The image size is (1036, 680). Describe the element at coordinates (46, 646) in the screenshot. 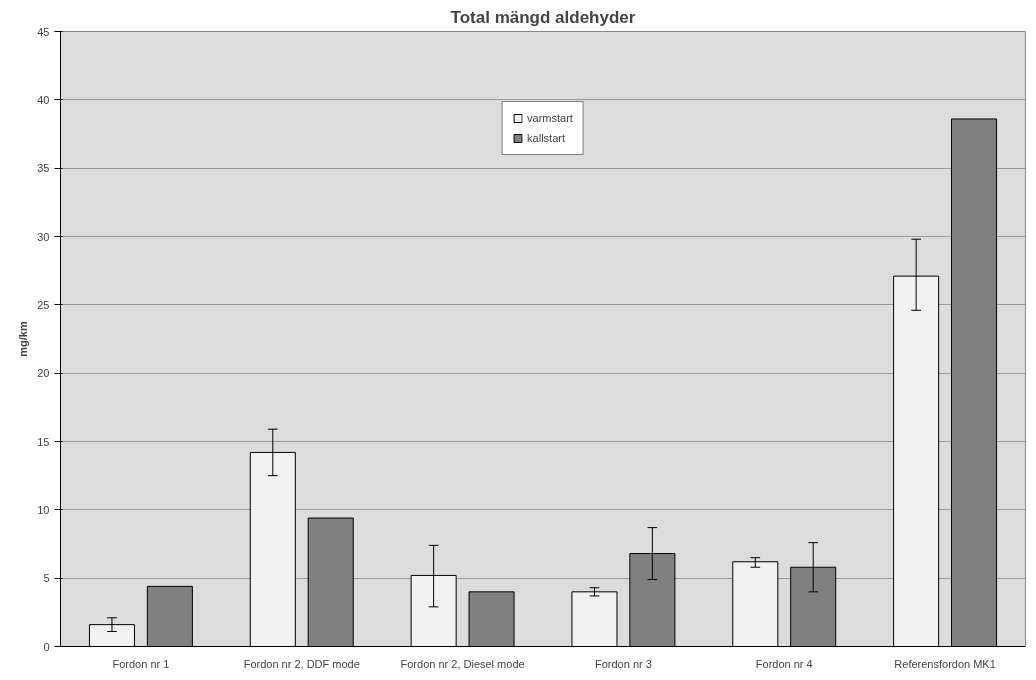

I see `y-tick-label: 0` at that location.